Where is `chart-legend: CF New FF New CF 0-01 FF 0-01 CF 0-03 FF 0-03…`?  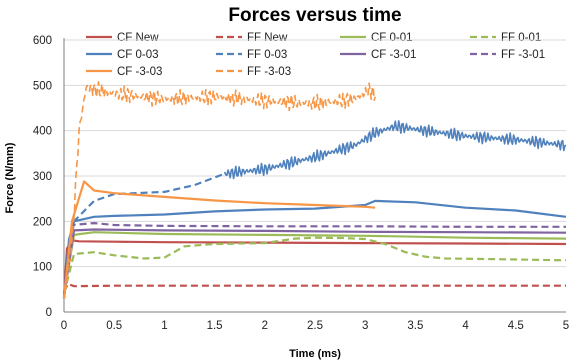 chart-legend: CF New FF New CF 0-01 FF 0-01 CF 0-03 FF 0-03… is located at coordinates (315, 55).